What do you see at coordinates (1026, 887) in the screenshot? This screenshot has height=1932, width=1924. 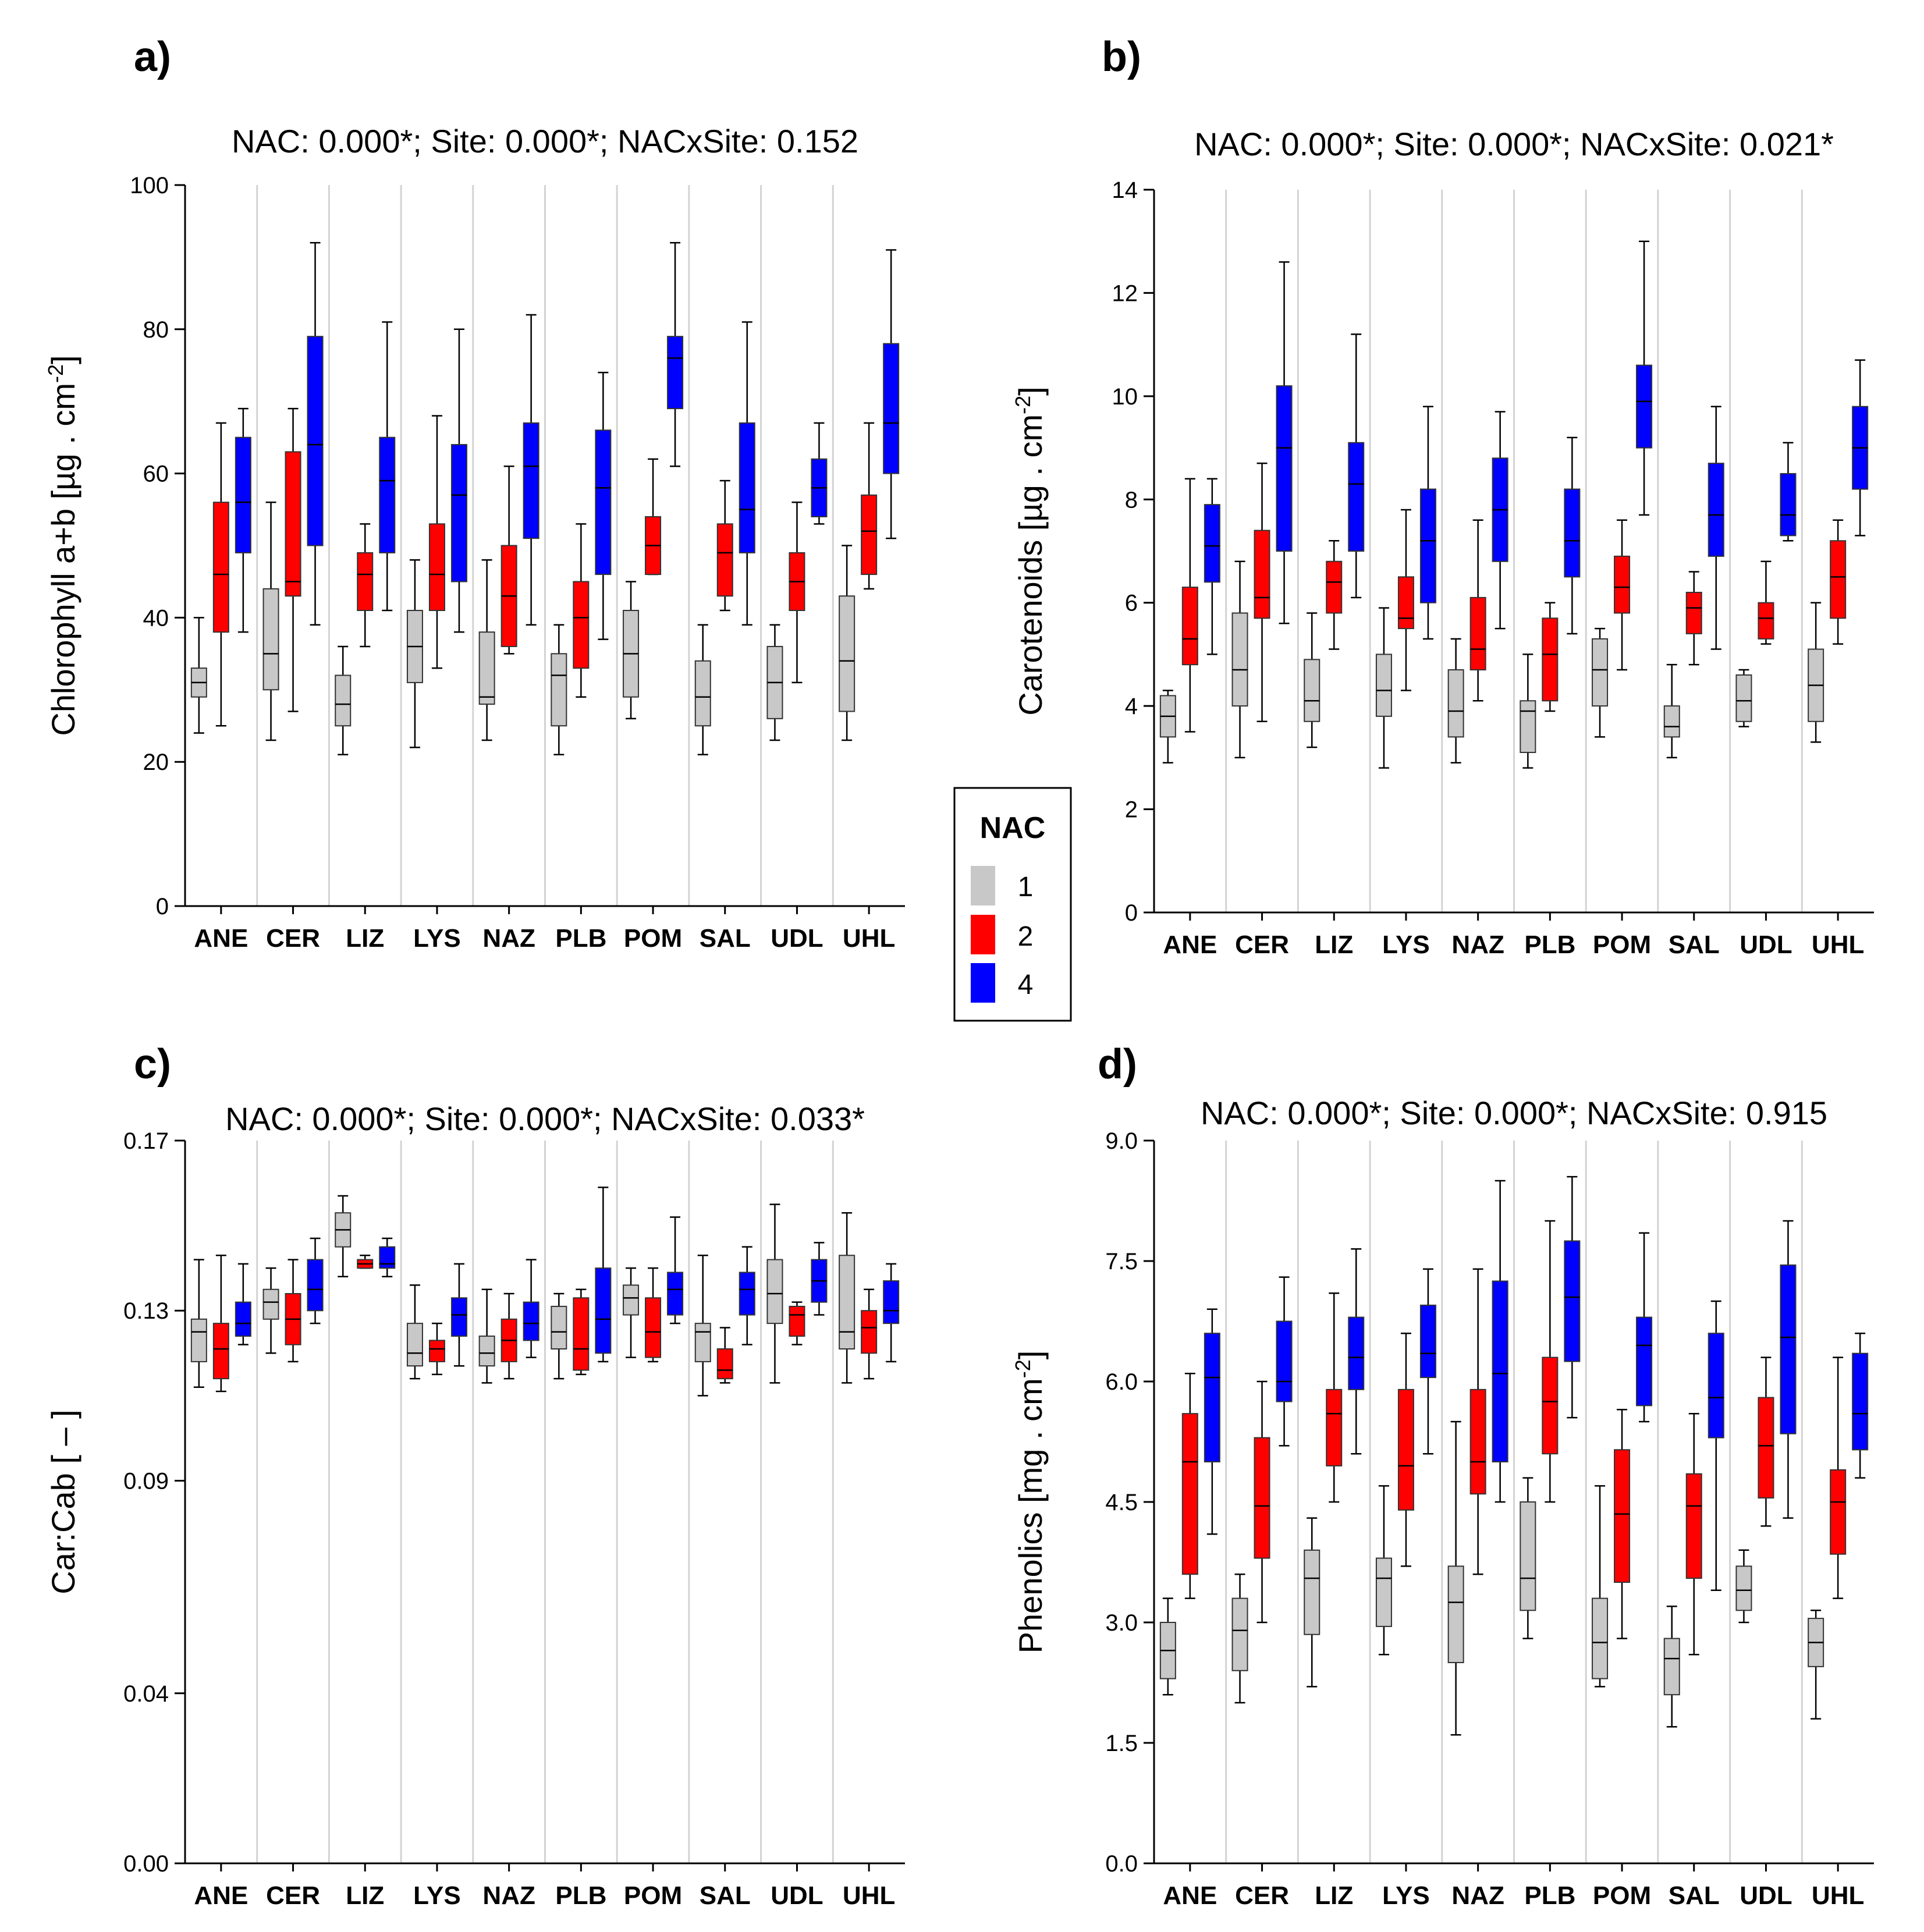 I see `legend-label-1: 1` at bounding box center [1026, 887].